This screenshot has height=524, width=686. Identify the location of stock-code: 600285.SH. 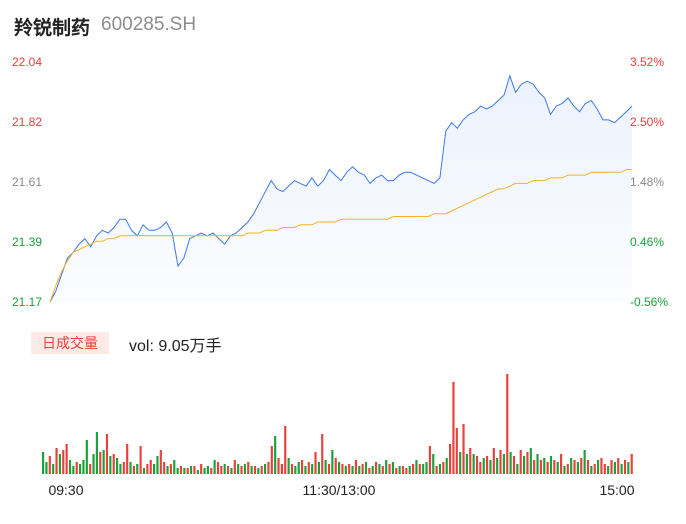
(149, 24).